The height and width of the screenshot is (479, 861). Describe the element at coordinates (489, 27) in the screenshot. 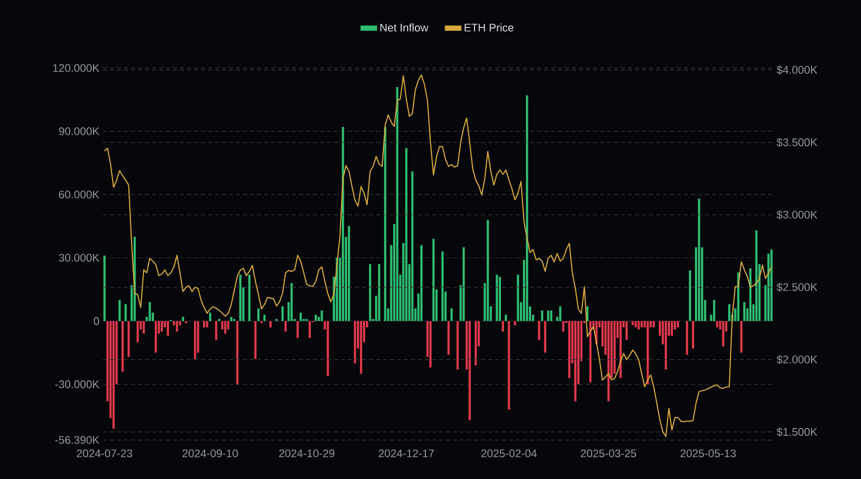

I see `legend-label: ETH Price` at that location.